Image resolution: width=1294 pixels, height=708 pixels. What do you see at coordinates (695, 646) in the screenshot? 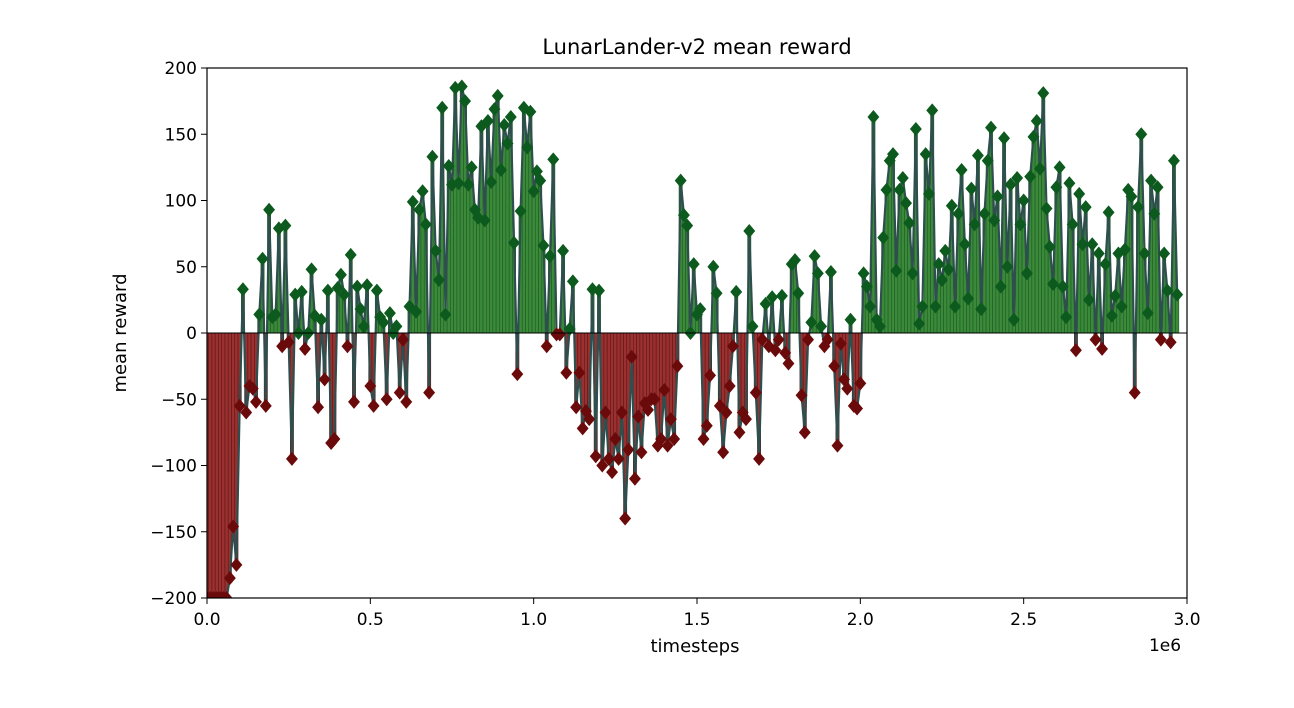
I see `x-axis-label: timesteps` at bounding box center [695, 646].